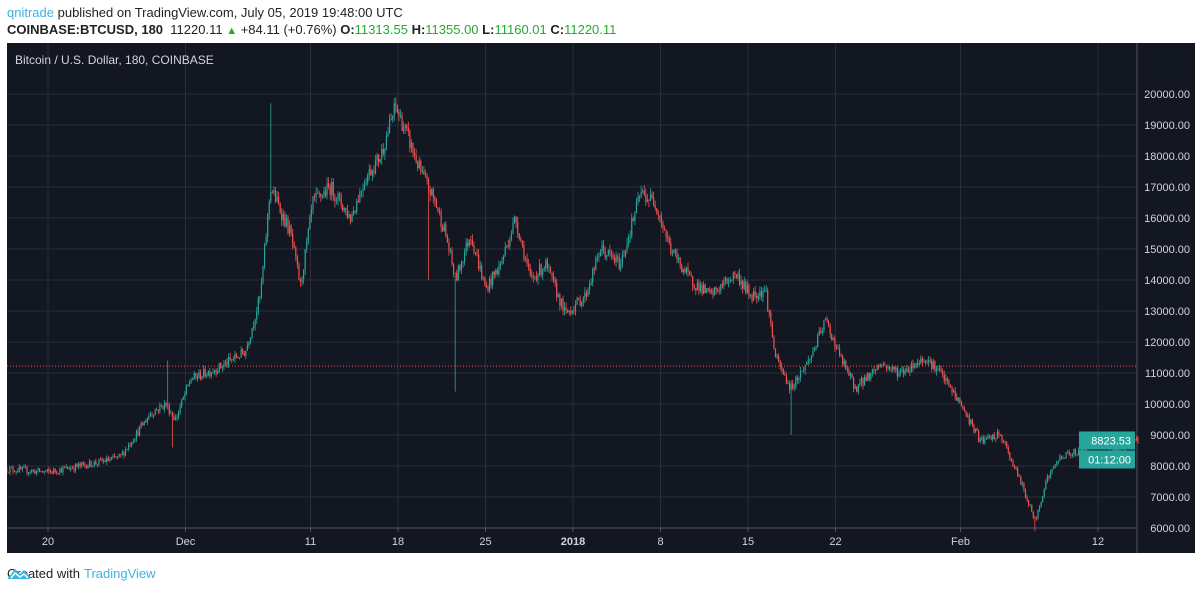 This screenshot has width=1204, height=591. I want to click on high-label: H:, so click(418, 29).